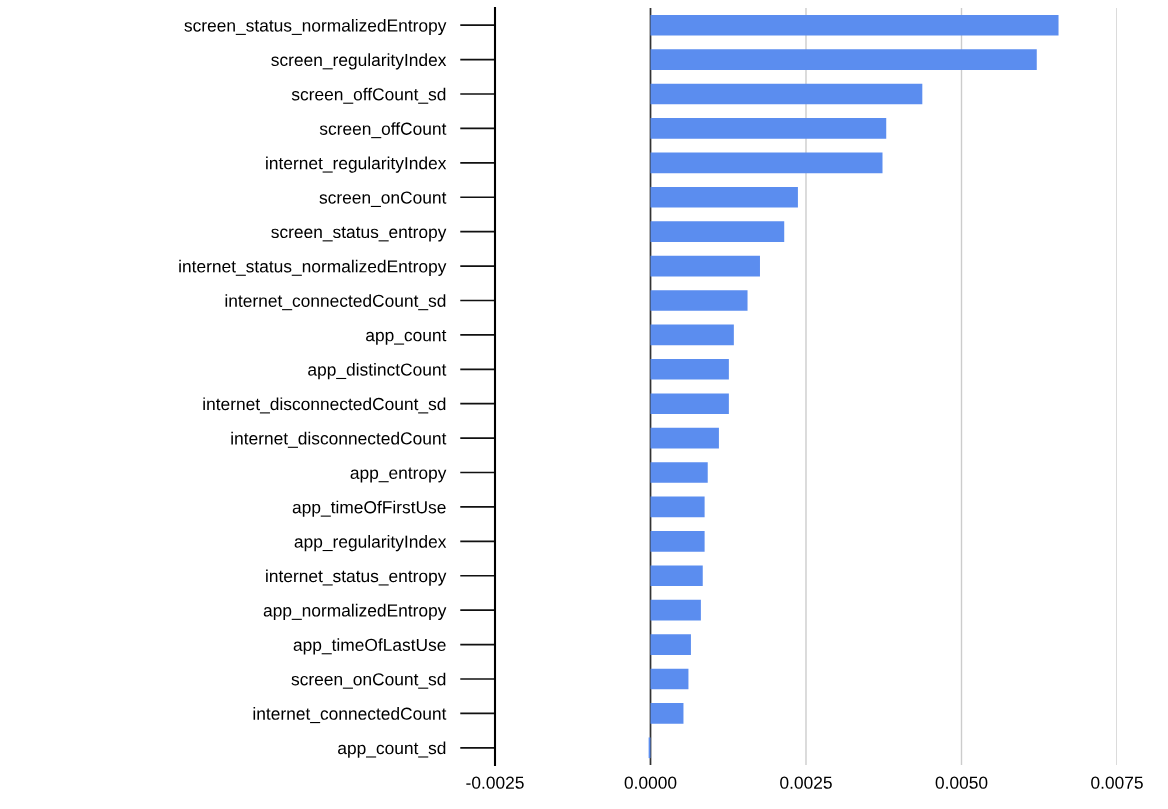 The height and width of the screenshot is (809, 1168). Describe the element at coordinates (377, 371) in the screenshot. I see `y-tick-label: app_distinctCount` at that location.